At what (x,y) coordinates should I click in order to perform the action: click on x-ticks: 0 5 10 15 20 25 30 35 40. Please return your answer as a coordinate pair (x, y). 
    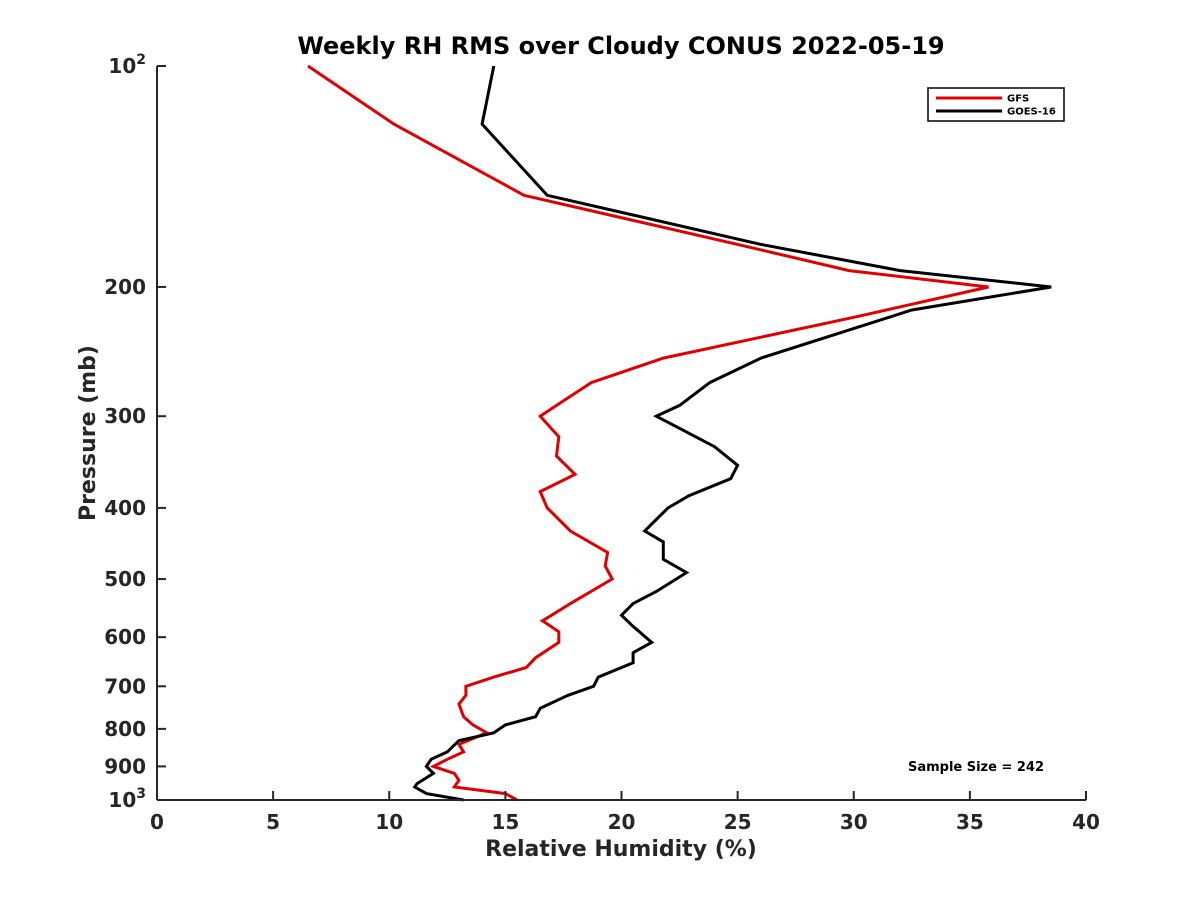
    Looking at the image, I should click on (625, 812).